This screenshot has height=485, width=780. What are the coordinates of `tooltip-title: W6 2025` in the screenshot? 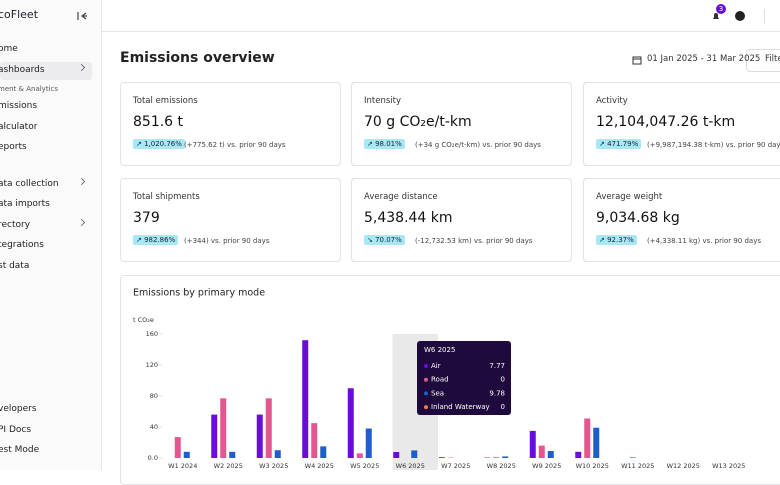 It's located at (439, 350).